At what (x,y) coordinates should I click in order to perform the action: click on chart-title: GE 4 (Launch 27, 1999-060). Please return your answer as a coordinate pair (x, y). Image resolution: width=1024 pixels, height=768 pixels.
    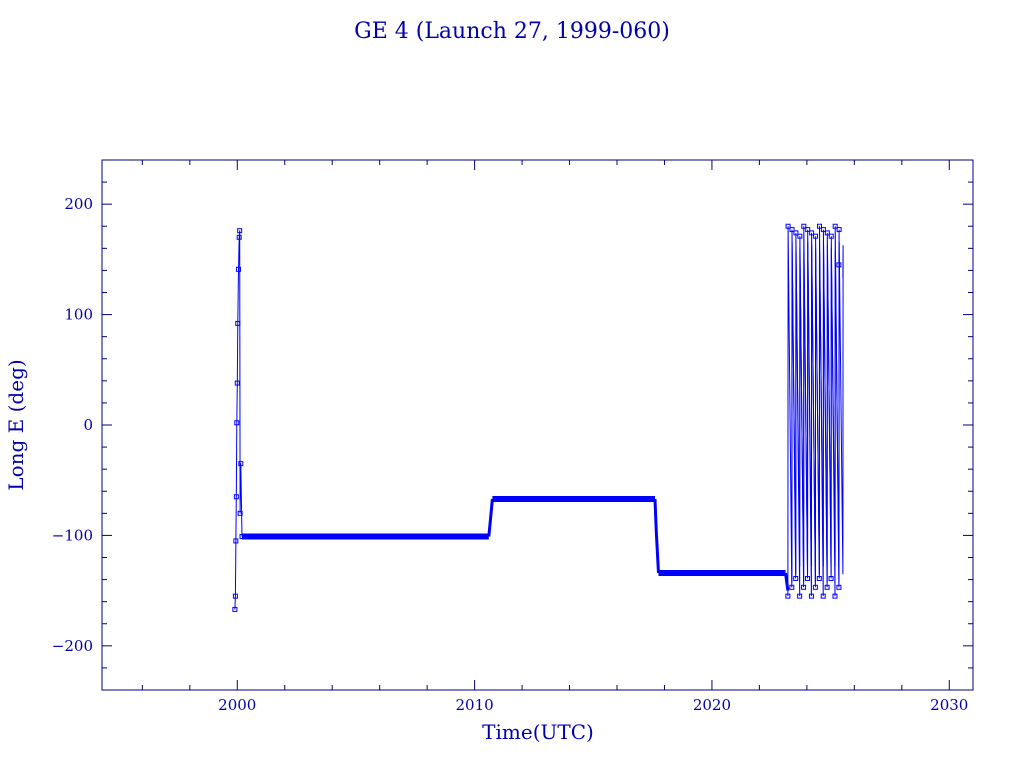
    Looking at the image, I should click on (512, 31).